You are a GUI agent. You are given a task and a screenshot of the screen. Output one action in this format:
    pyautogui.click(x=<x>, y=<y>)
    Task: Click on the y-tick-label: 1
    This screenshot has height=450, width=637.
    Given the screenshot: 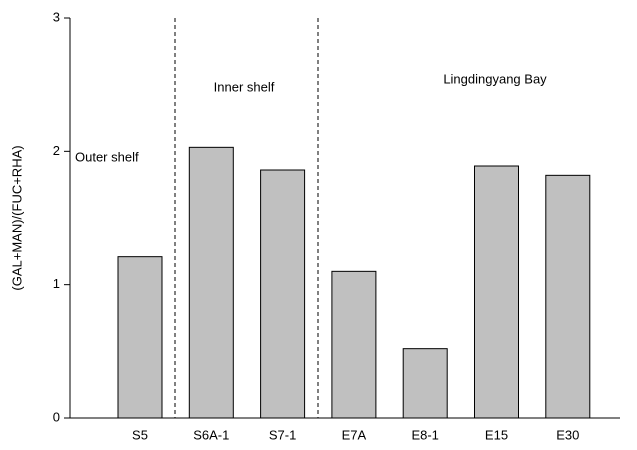 What is the action you would take?
    pyautogui.click(x=56, y=283)
    